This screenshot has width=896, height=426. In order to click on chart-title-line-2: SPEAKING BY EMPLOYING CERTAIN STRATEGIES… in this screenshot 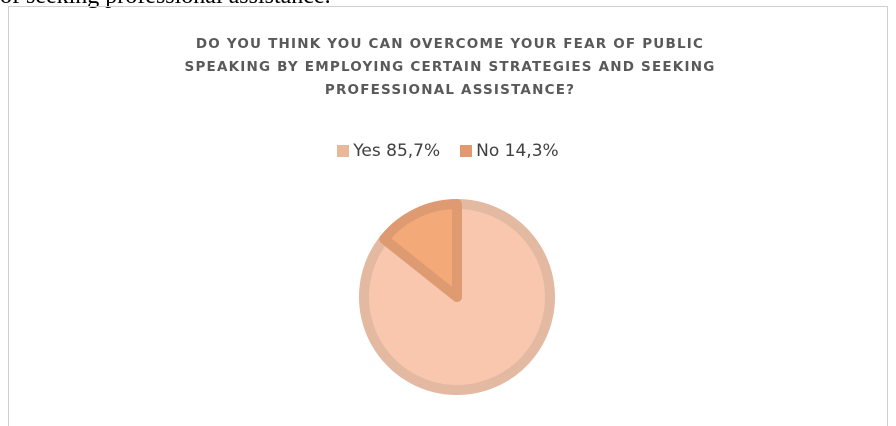, I will do `click(450, 67)`.